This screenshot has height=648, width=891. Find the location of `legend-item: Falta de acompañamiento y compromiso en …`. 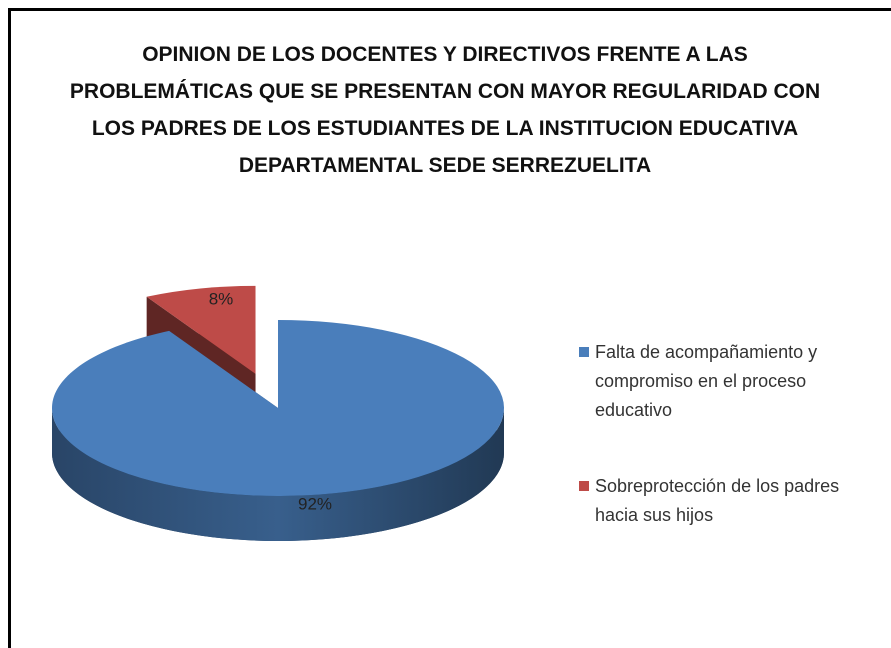

legend-item: Falta de acompañamiento y compromiso en … is located at coordinates (732, 381).